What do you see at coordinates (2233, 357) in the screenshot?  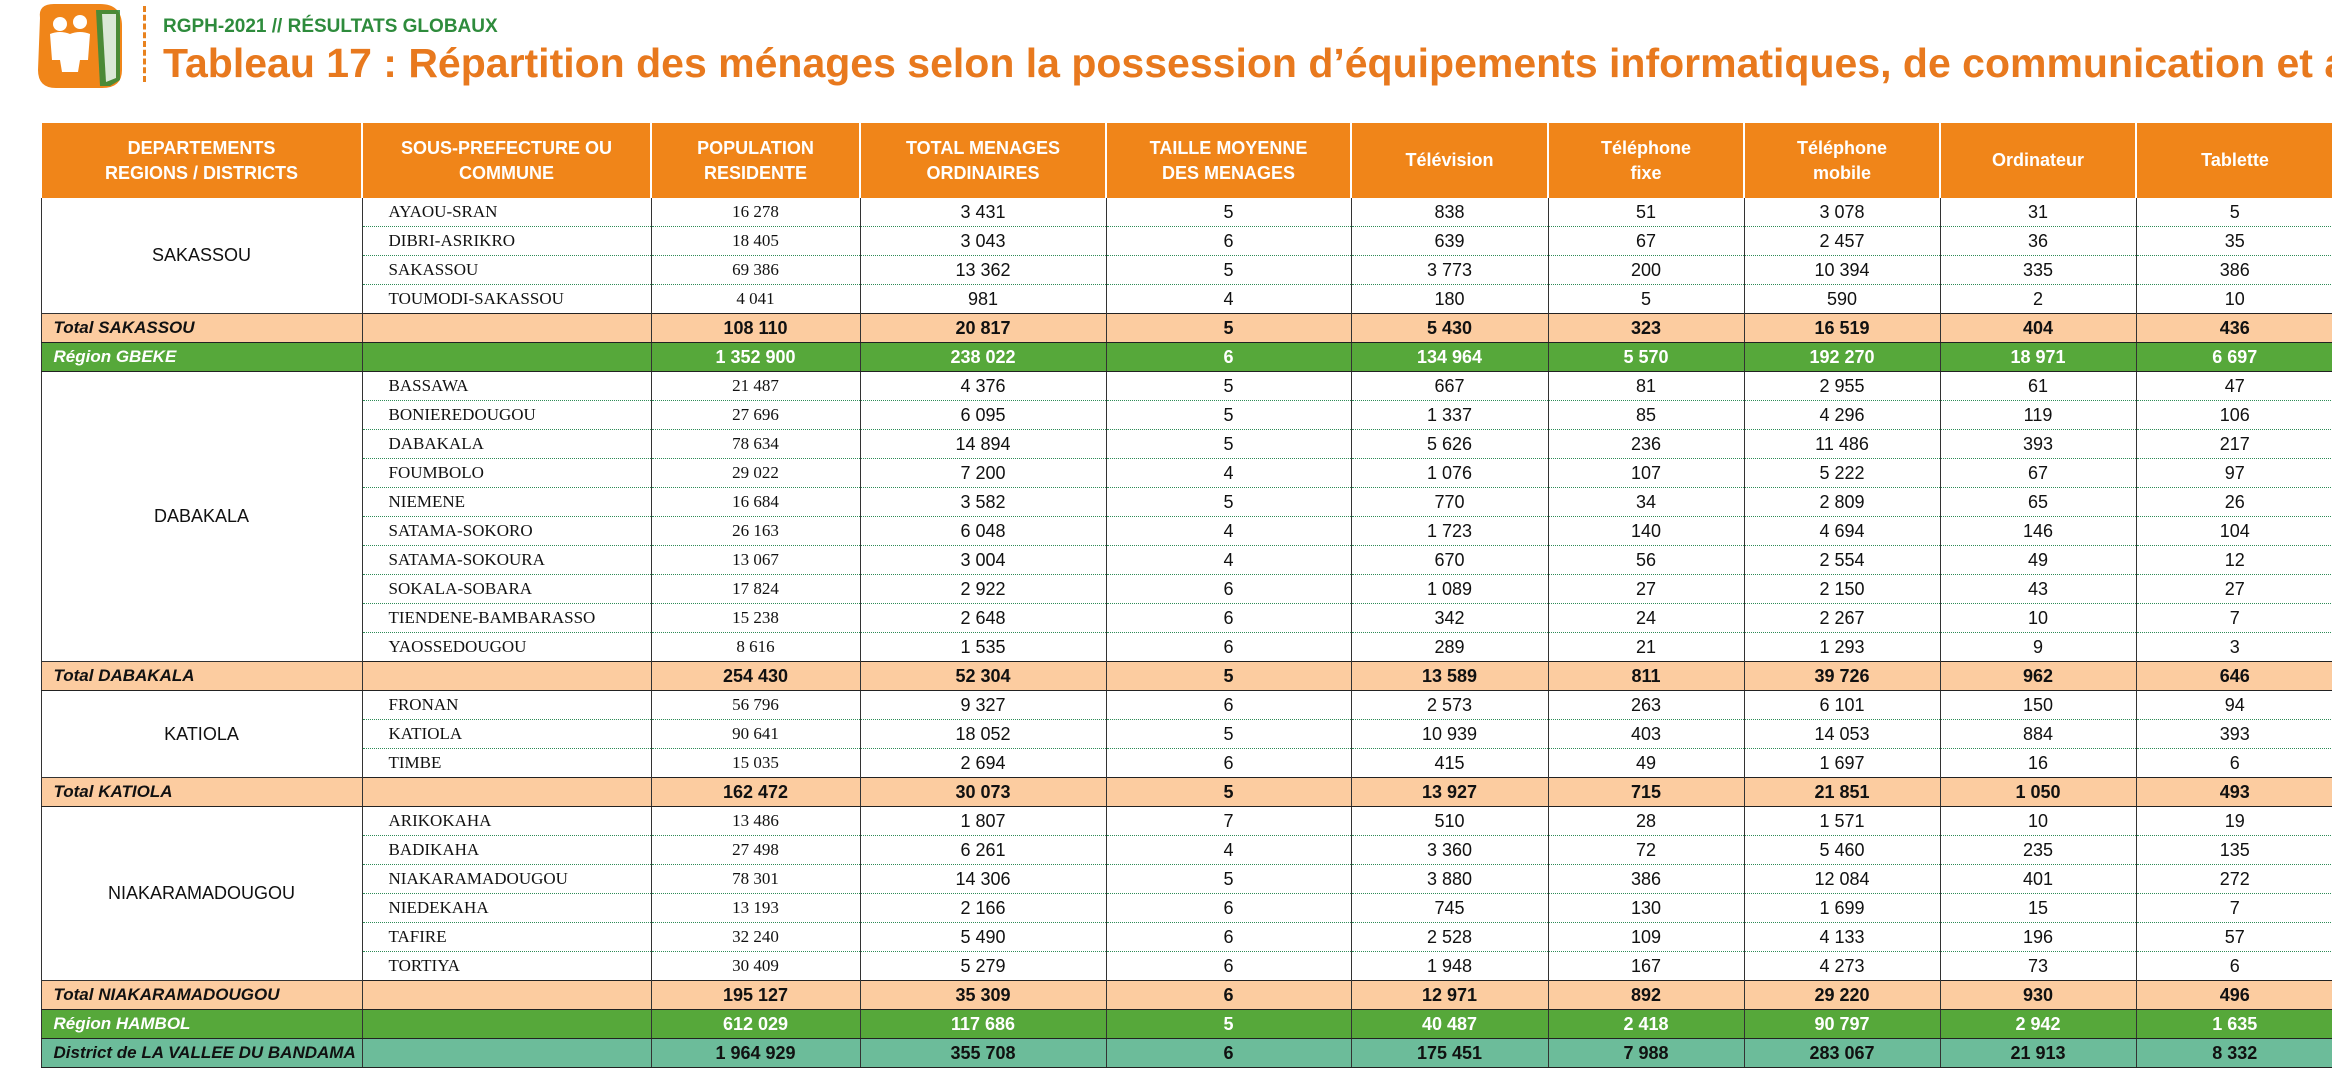 I see `value-cell: 6 697` at bounding box center [2233, 357].